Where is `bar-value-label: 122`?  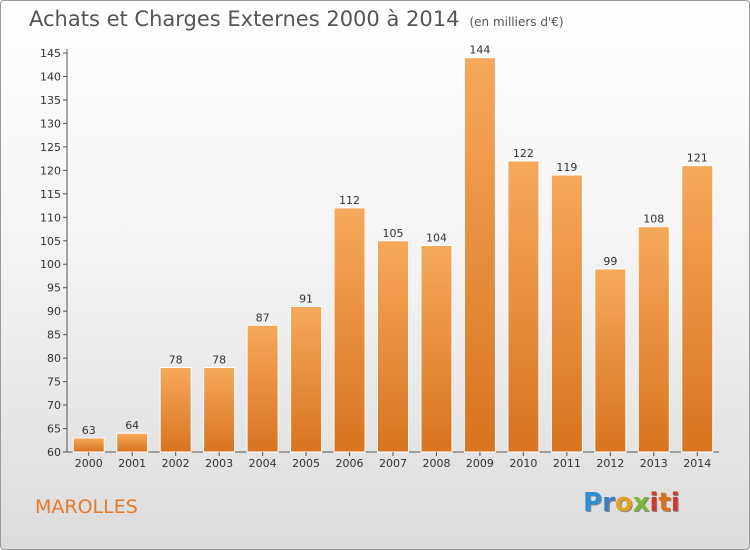 bar-value-label: 122 is located at coordinates (523, 153).